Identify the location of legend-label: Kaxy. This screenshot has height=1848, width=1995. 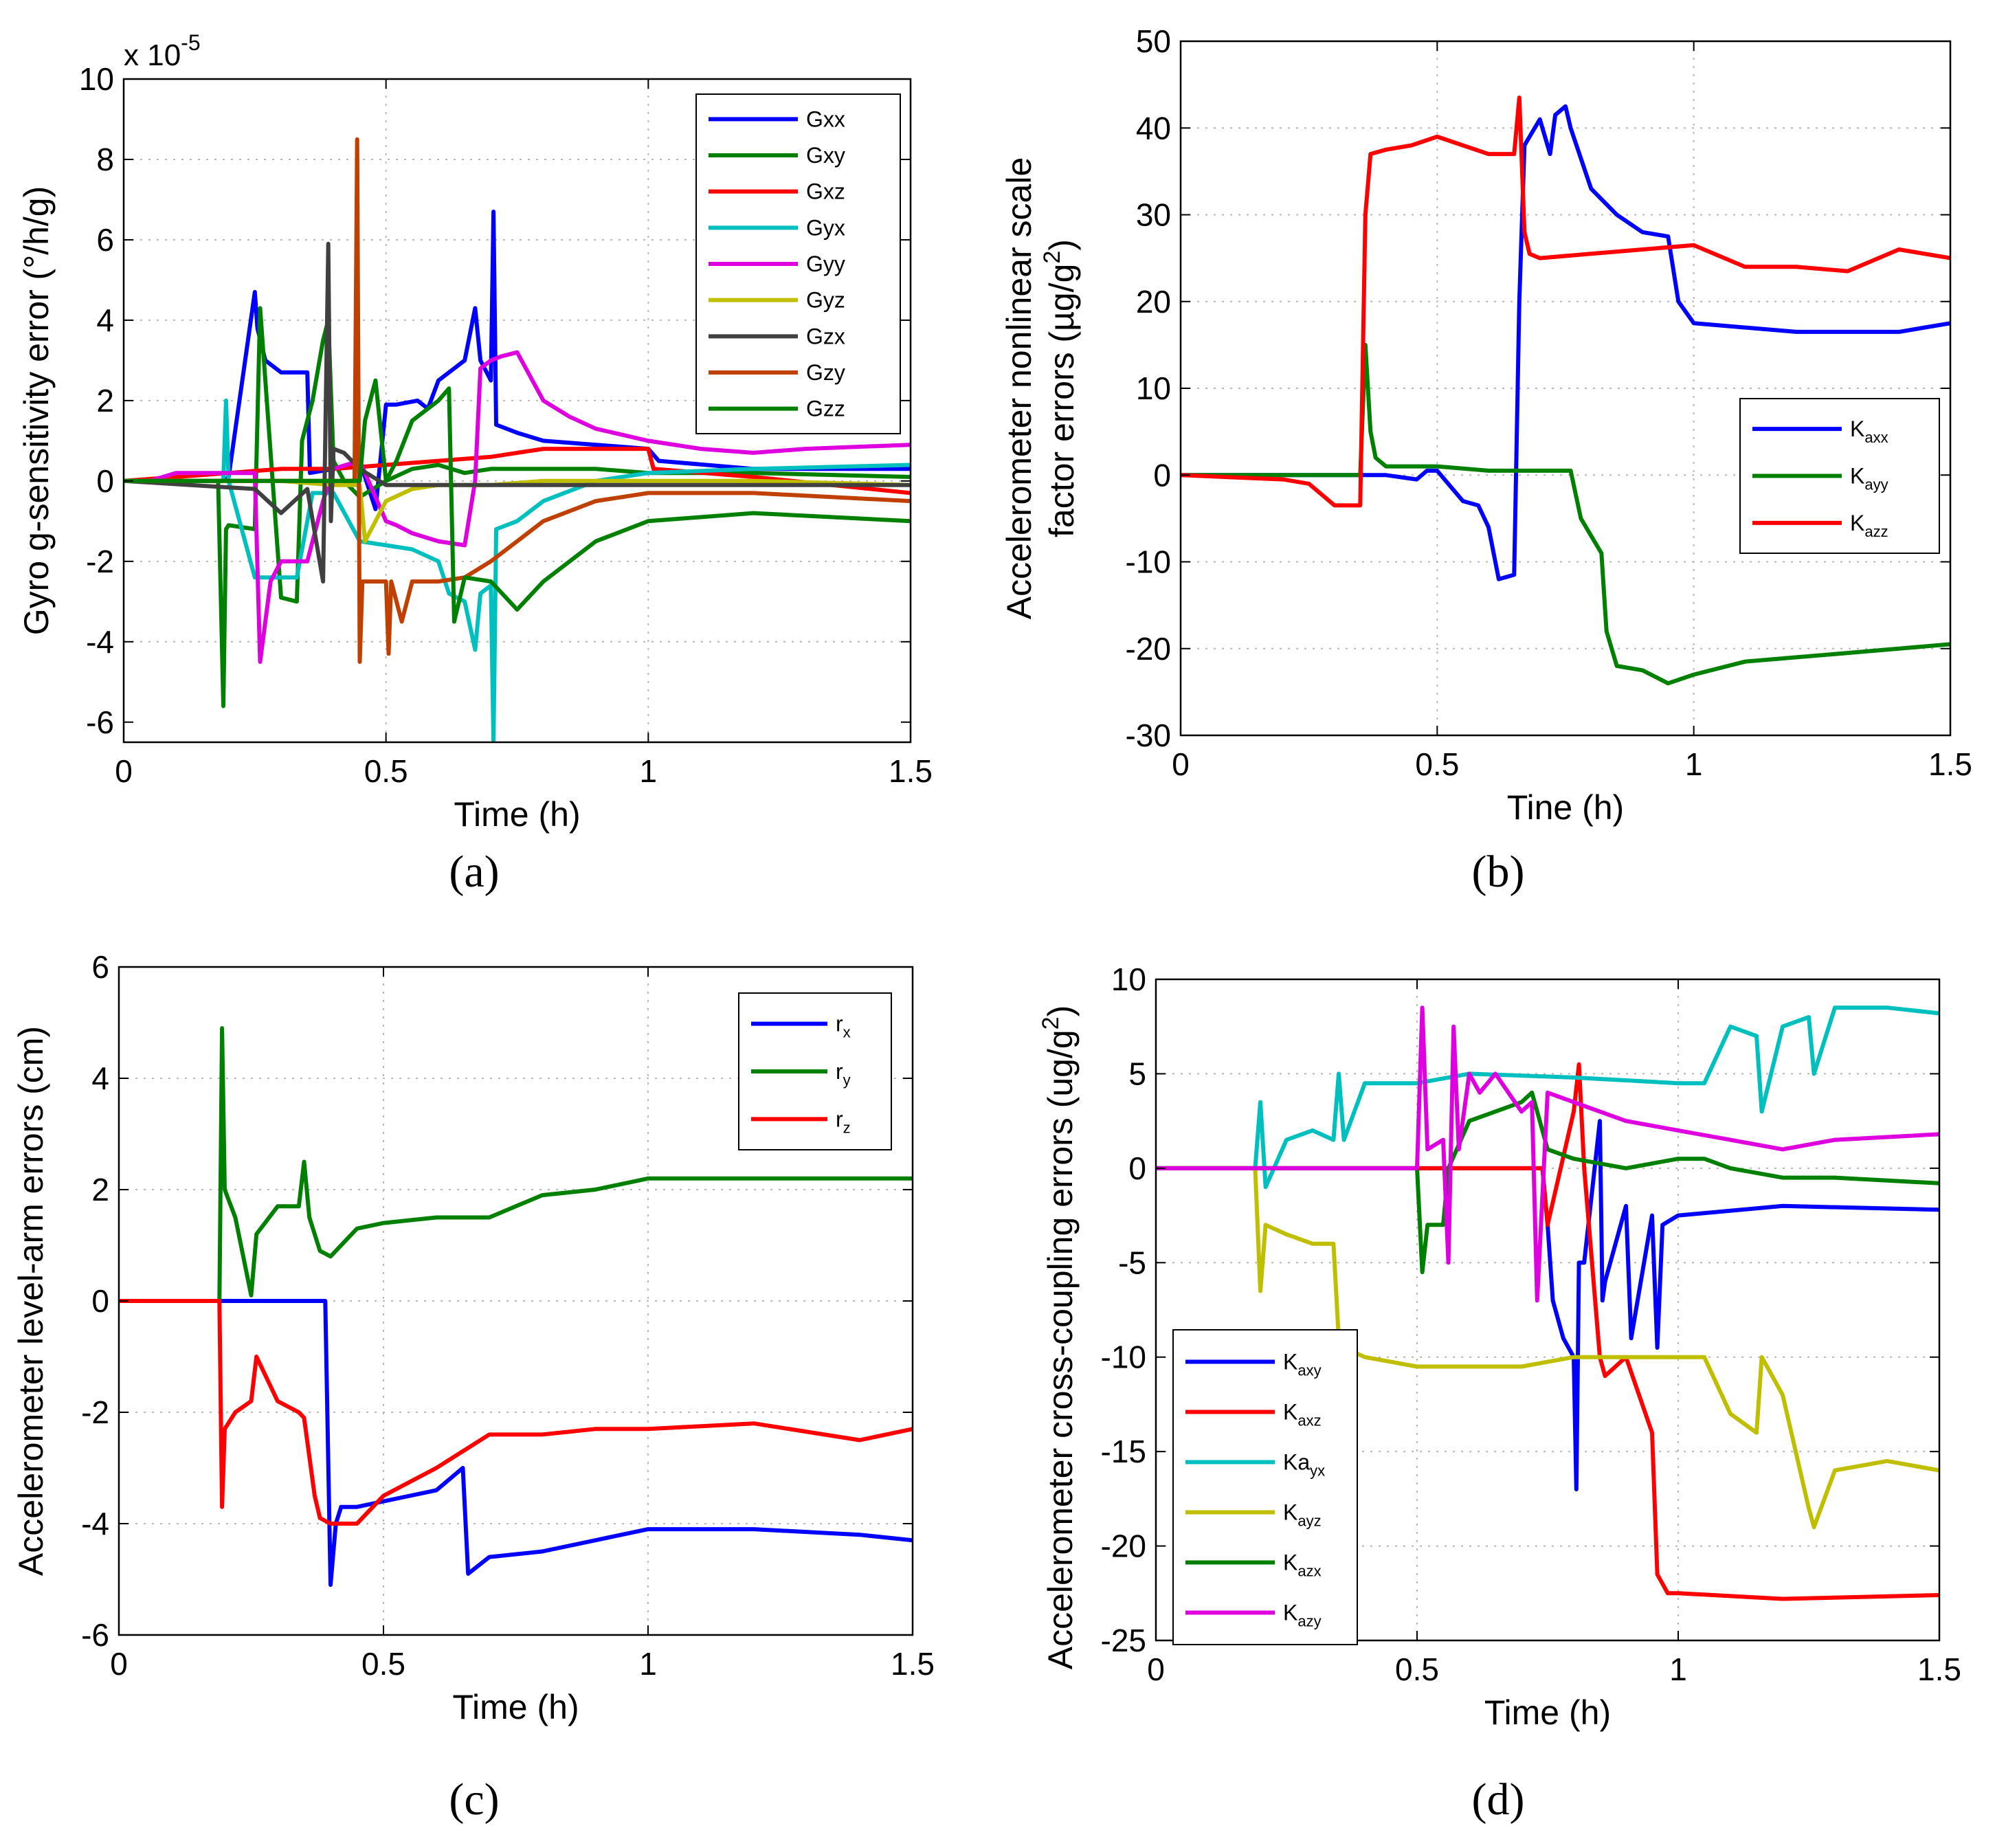
(1302, 1364).